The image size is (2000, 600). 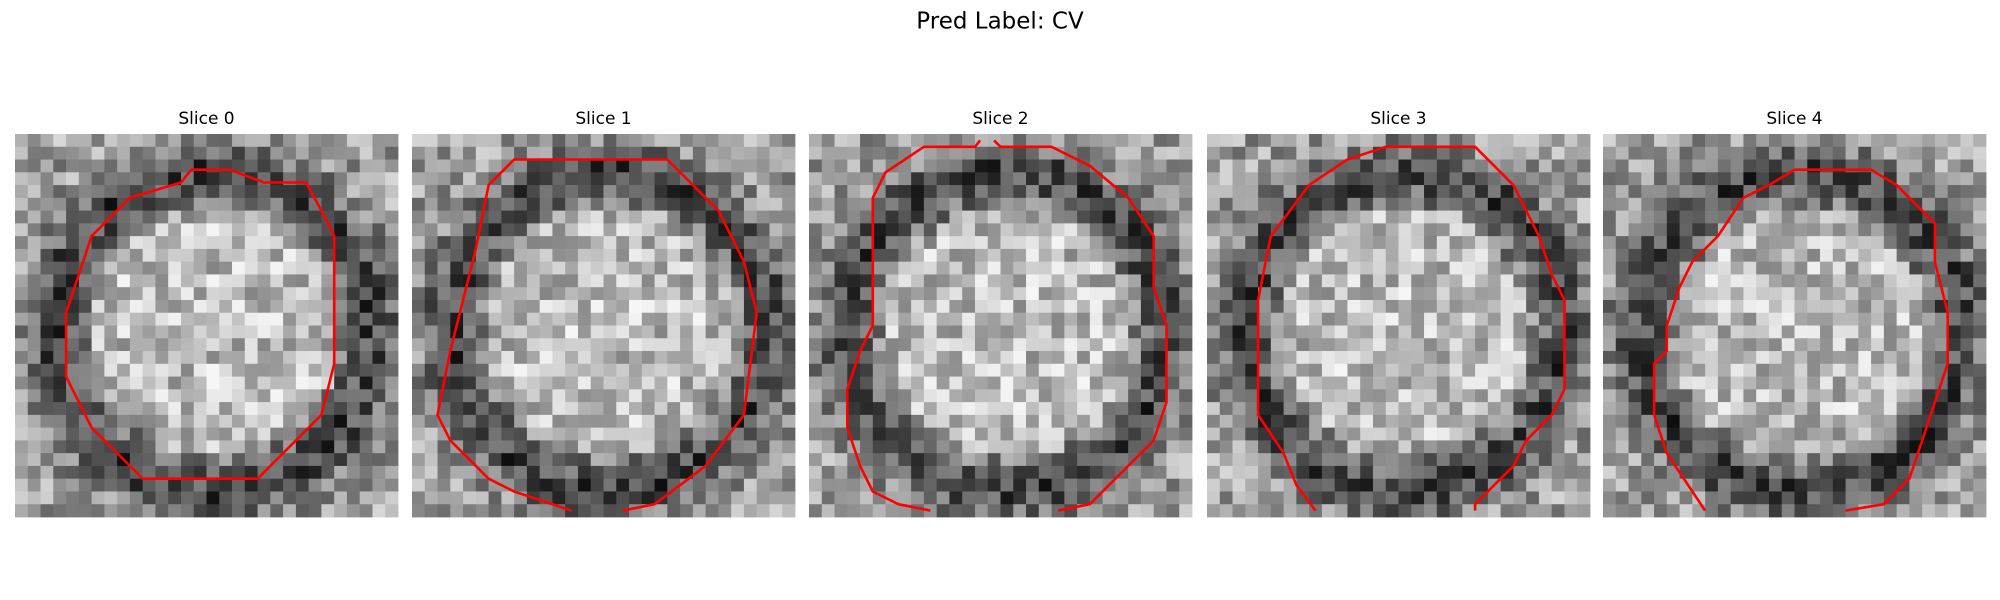 What do you see at coordinates (913, 325) in the screenshot?
I see `contour` at bounding box center [913, 325].